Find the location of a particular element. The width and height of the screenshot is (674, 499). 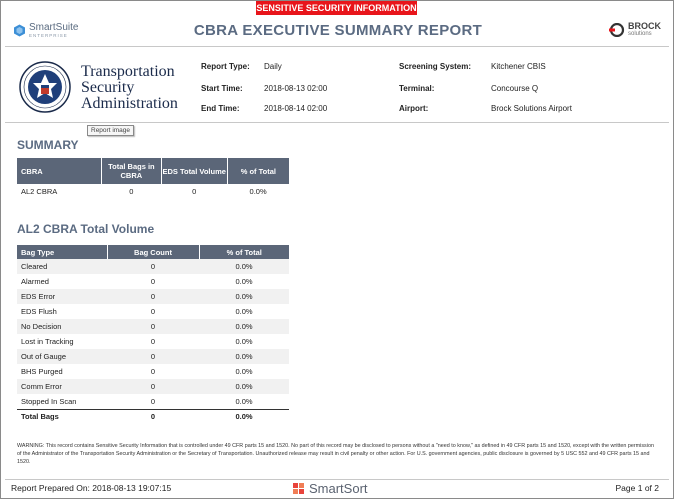

table-row: Stopped In Scan 0 0.0% is located at coordinates (153, 401).